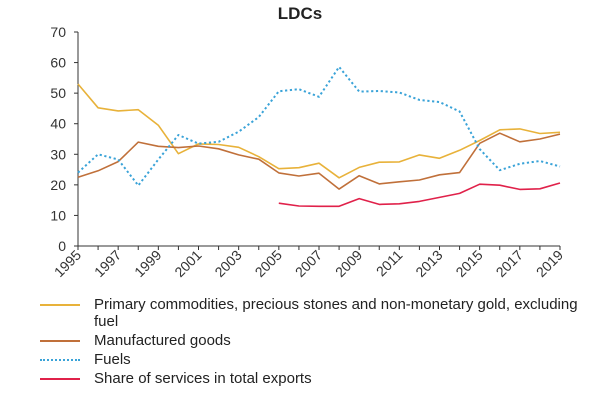 The image size is (600, 400). Describe the element at coordinates (428, 263) in the screenshot. I see `x-tick-label: 2013` at that location.